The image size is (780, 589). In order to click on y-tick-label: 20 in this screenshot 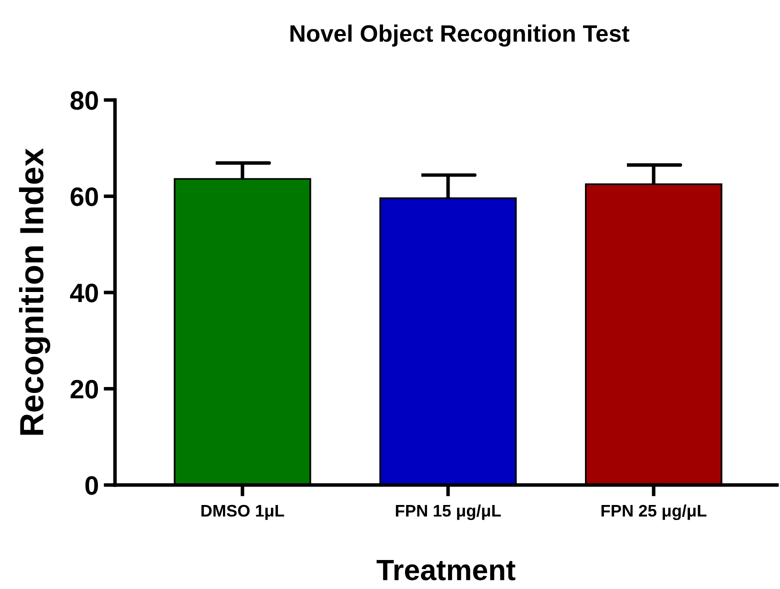, I will do `click(84, 389)`.